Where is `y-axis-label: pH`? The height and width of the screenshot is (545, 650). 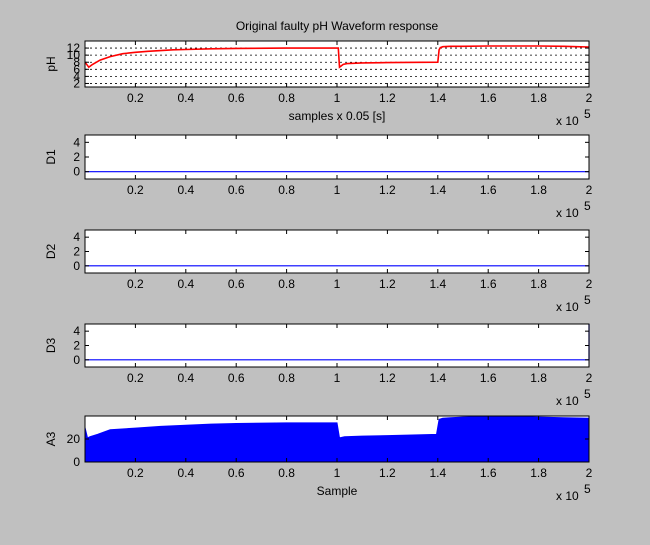 y-axis-label: pH is located at coordinates (51, 63).